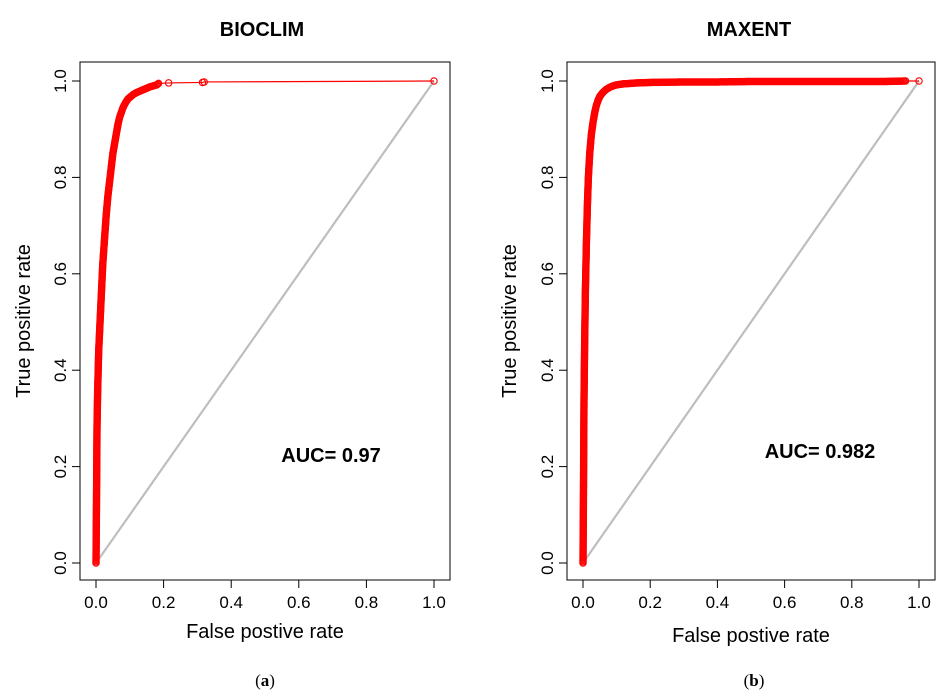 The image size is (937, 693). I want to click on chart-title: MAXENT, so click(749, 30).